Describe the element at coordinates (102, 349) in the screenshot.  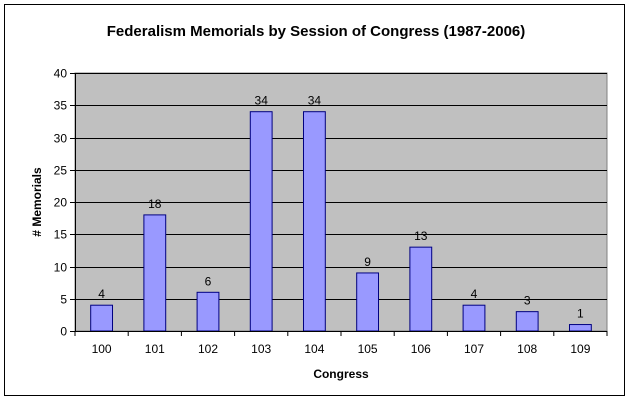
I see `x-tick-label-100: 100` at that location.